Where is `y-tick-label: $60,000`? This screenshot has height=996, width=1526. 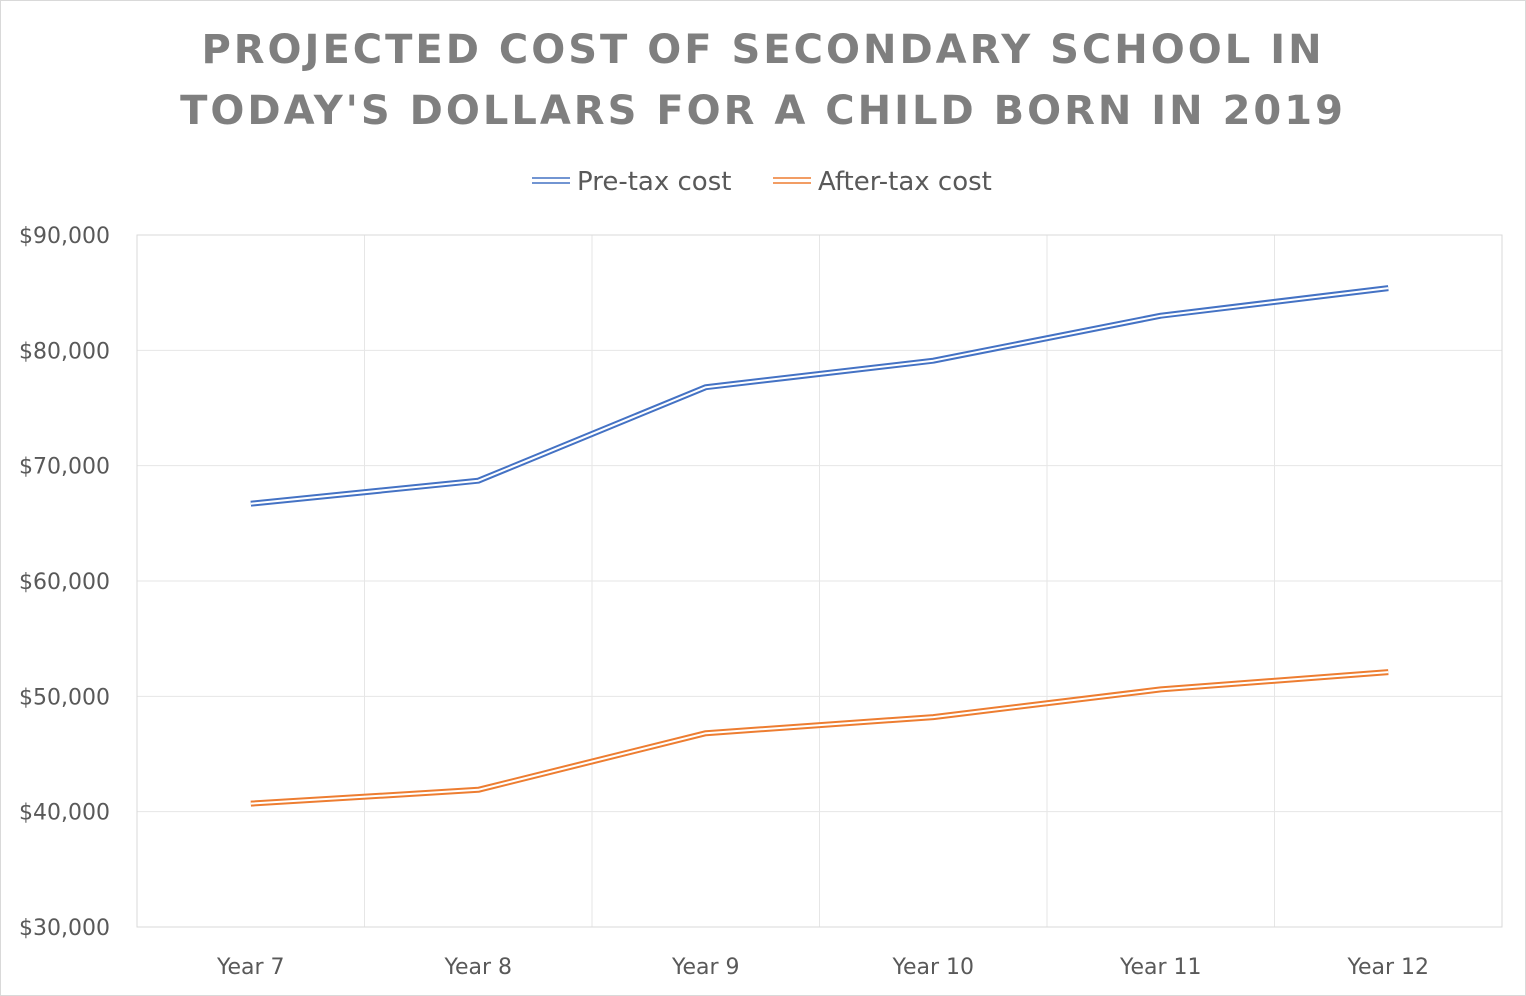
y-tick-label: $60,000 is located at coordinates (64, 582).